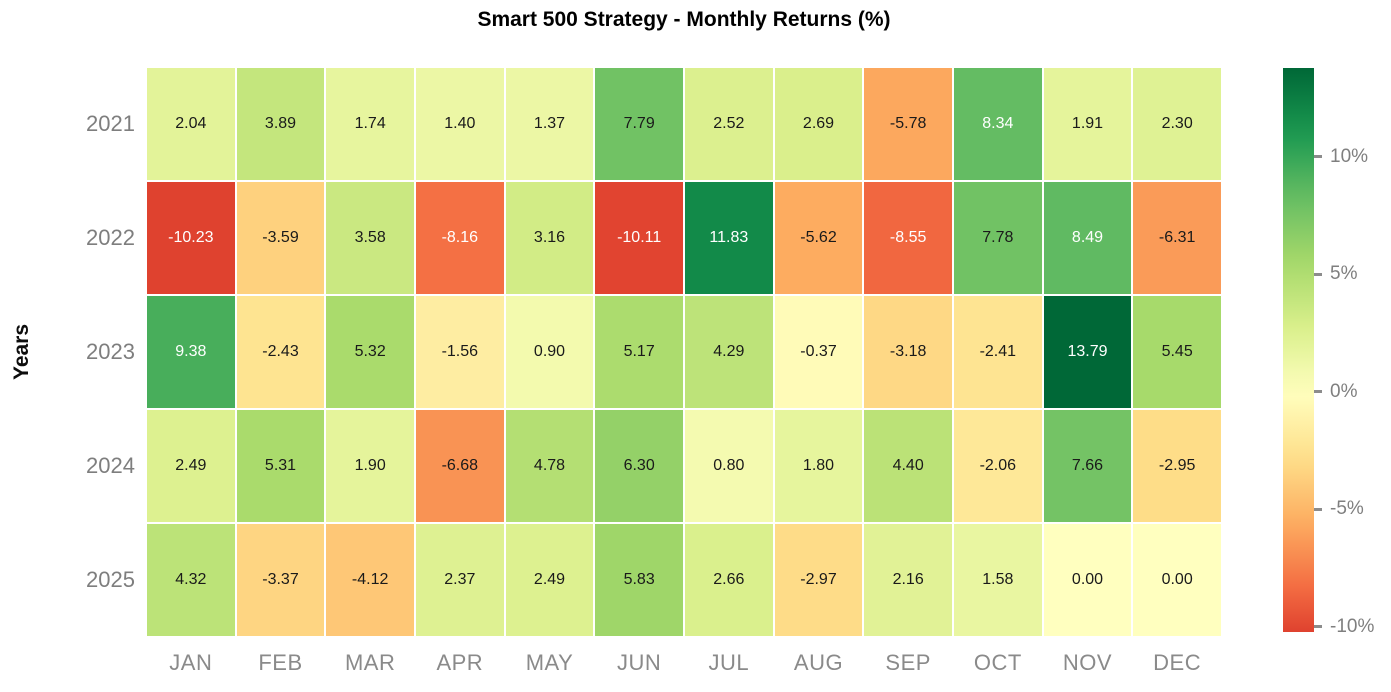 This screenshot has width=1391, height=692. Describe the element at coordinates (1087, 352) in the screenshot. I see `heatmap-cell: 13.79` at that location.